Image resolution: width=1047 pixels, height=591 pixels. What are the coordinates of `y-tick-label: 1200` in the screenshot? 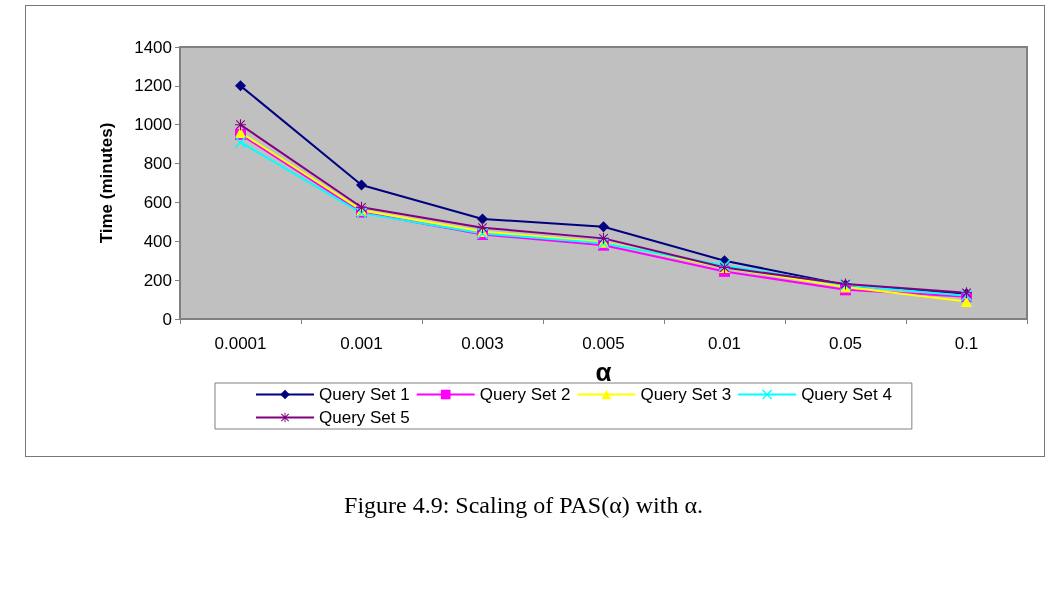 It's located at (153, 86).